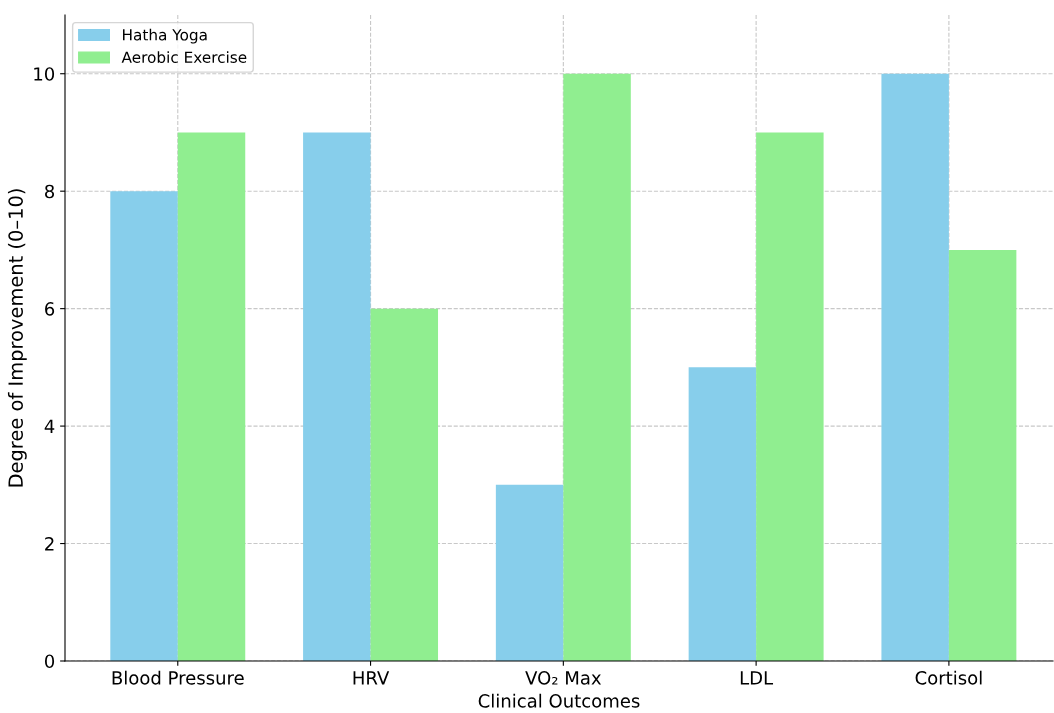 Image resolution: width=1054 pixels, height=713 pixels. I want to click on y-tick-label: 2, so click(49, 544).